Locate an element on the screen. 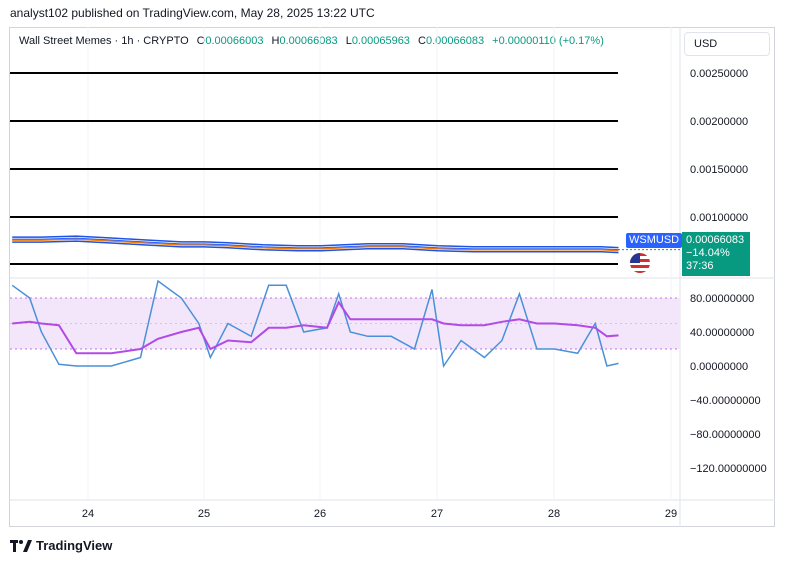 This screenshot has height=563, width=785. low-label: L is located at coordinates (348, 41).